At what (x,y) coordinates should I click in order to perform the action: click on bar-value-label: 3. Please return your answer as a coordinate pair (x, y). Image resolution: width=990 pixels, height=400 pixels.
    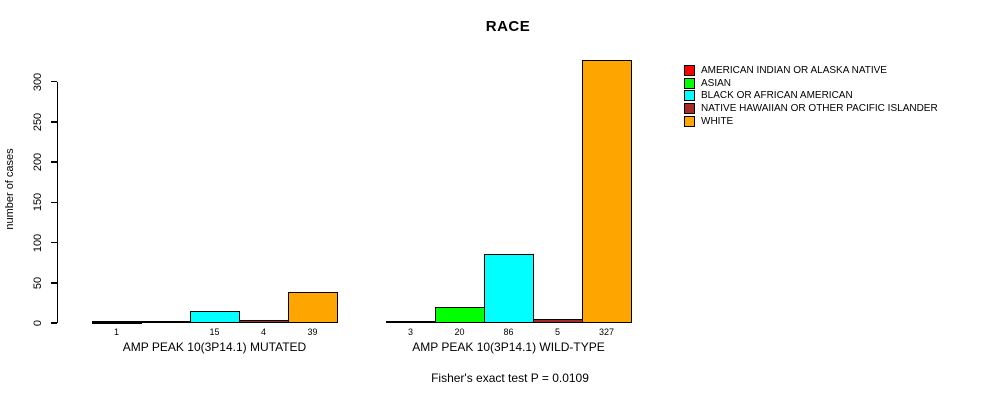
    Looking at the image, I should click on (410, 332).